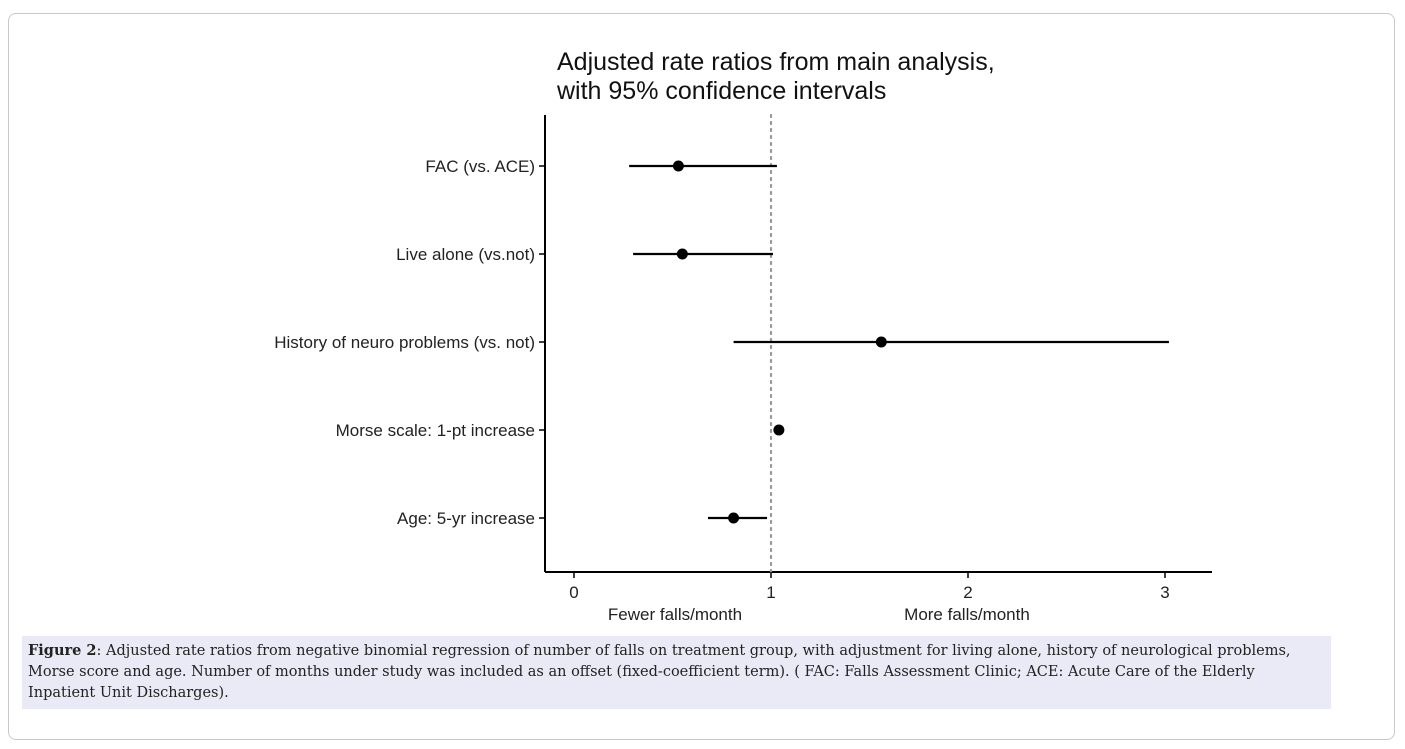  What do you see at coordinates (404, 342) in the screenshot?
I see `y-tick-label-2: History of neuro problems (vs. not)` at bounding box center [404, 342].